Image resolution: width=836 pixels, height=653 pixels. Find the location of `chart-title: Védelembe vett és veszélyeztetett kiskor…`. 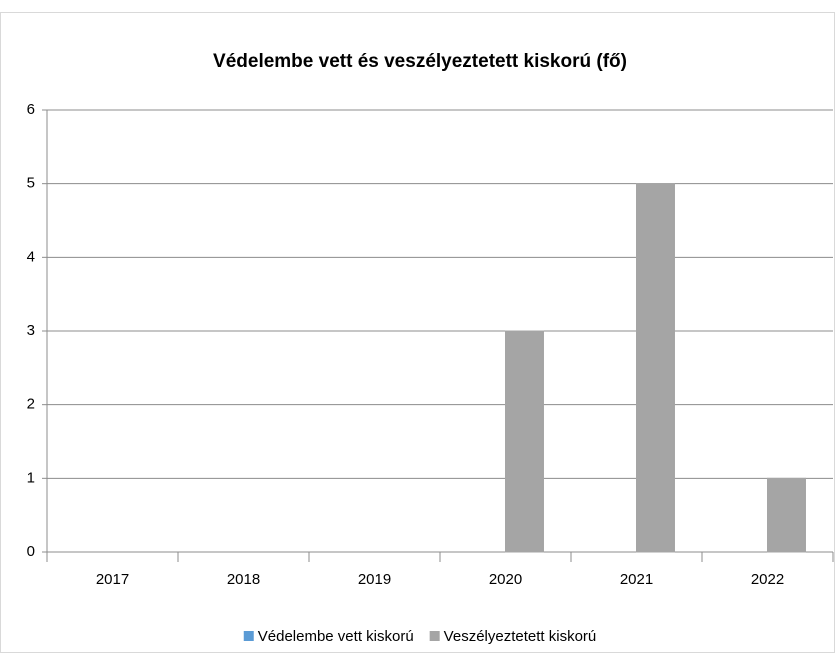

chart-title: Védelembe vett és veszélyeztetett kiskor… is located at coordinates (420, 61).